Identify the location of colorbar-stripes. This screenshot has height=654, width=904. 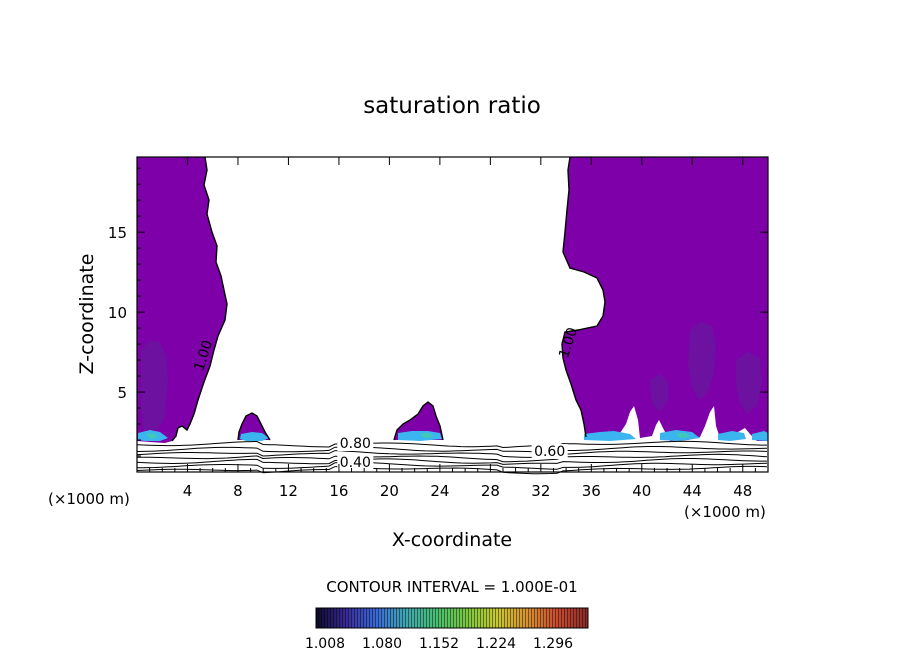
(452, 618).